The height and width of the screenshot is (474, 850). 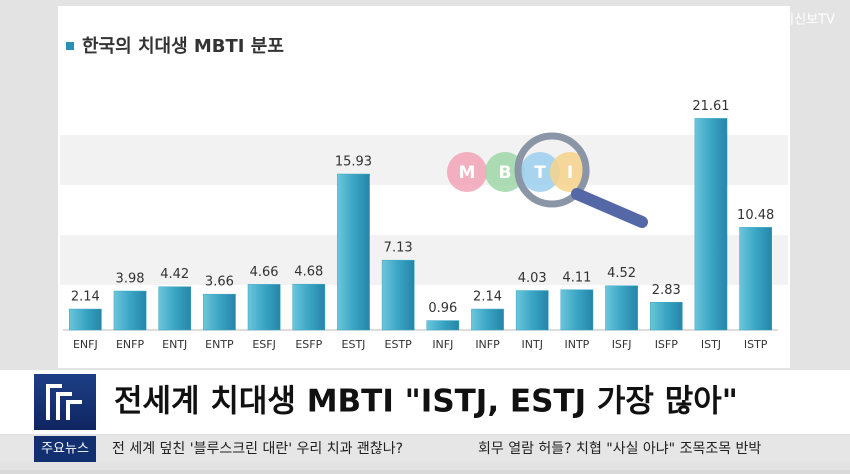 What do you see at coordinates (308, 344) in the screenshot?
I see `x-tick-label: ESFP` at bounding box center [308, 344].